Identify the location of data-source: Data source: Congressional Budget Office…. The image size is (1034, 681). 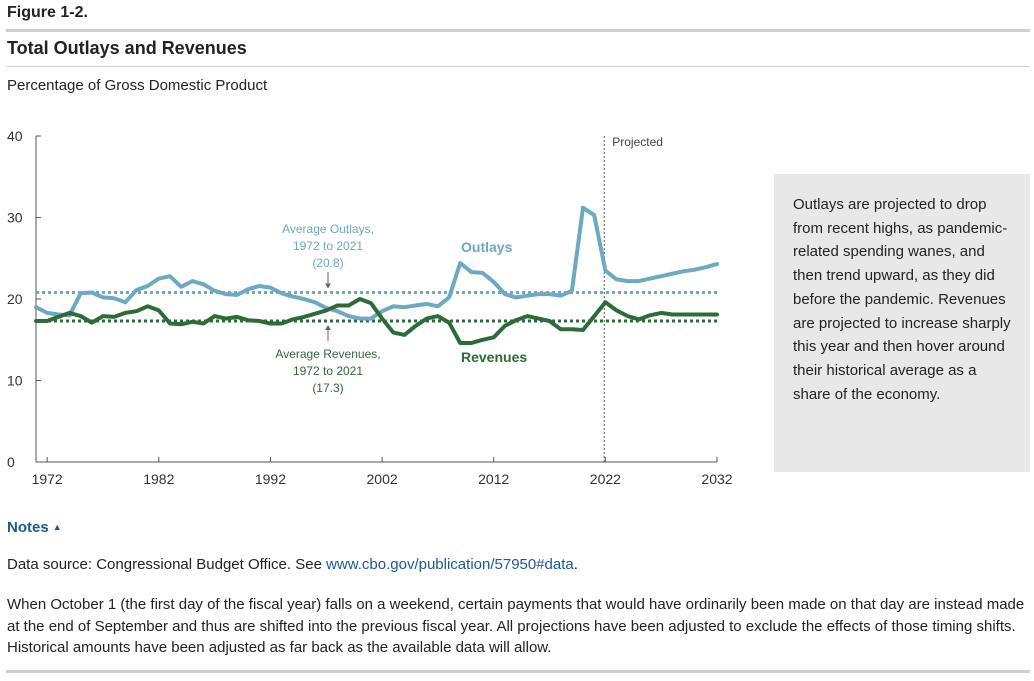
(292, 564).